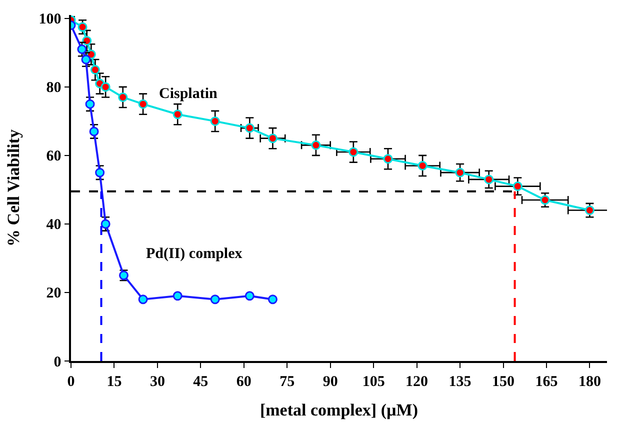 The height and width of the screenshot is (429, 622). I want to click on x-tick-label: 150, so click(503, 382).